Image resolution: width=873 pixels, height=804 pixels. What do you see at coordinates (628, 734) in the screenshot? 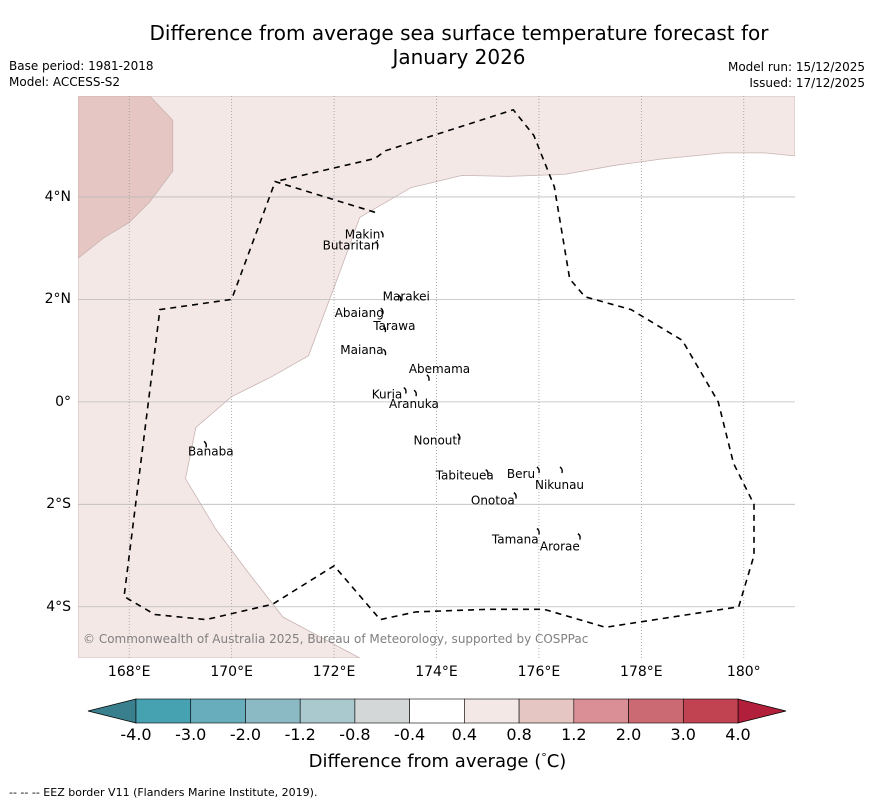
I see `colorbar-tick-label: 2.0` at bounding box center [628, 734].